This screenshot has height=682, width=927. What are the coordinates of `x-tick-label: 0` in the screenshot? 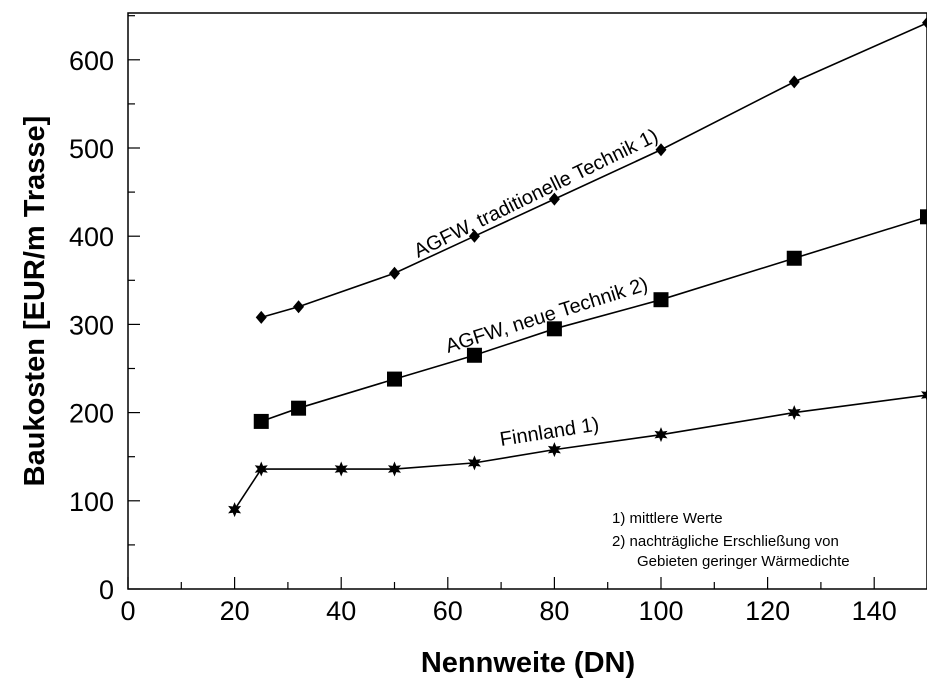 It's located at (127, 611).